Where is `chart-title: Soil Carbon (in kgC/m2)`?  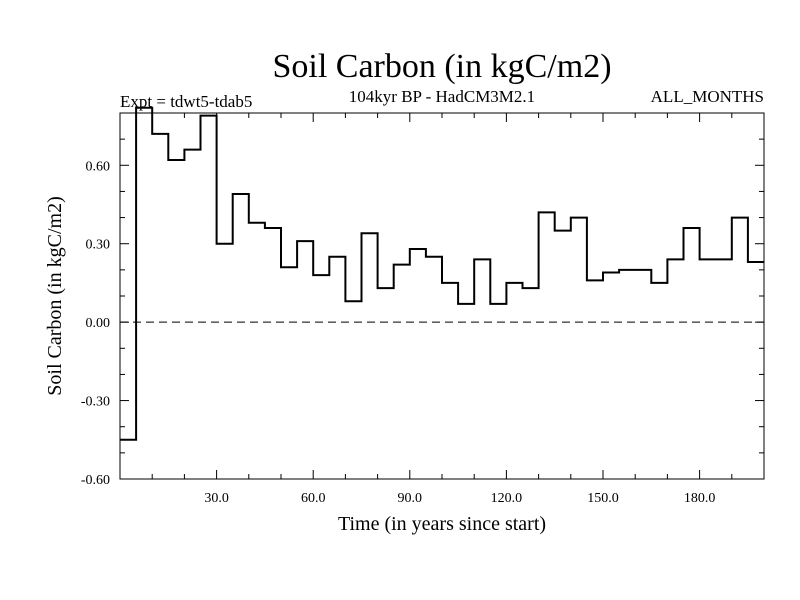 chart-title: Soil Carbon (in kgC/m2) is located at coordinates (441, 66).